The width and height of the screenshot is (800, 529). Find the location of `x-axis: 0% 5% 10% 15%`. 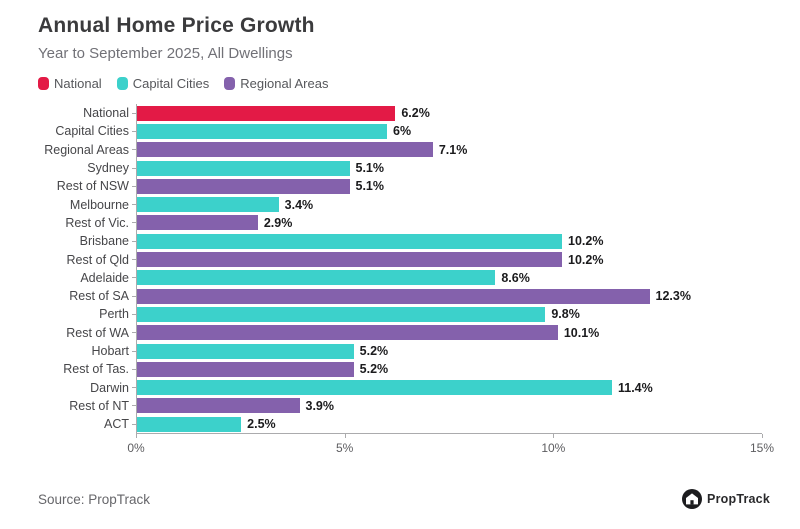

x-axis: 0% 5% 10% 15% is located at coordinates (450, 445).